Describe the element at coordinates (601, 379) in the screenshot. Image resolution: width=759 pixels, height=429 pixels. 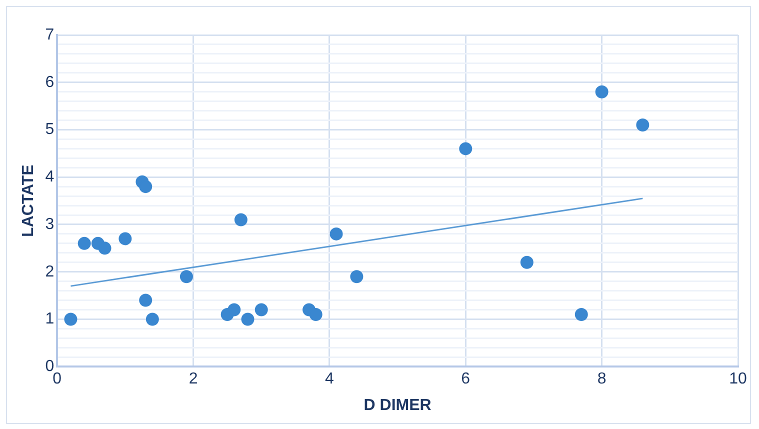
I see `x-tick-label: 8` at that location.